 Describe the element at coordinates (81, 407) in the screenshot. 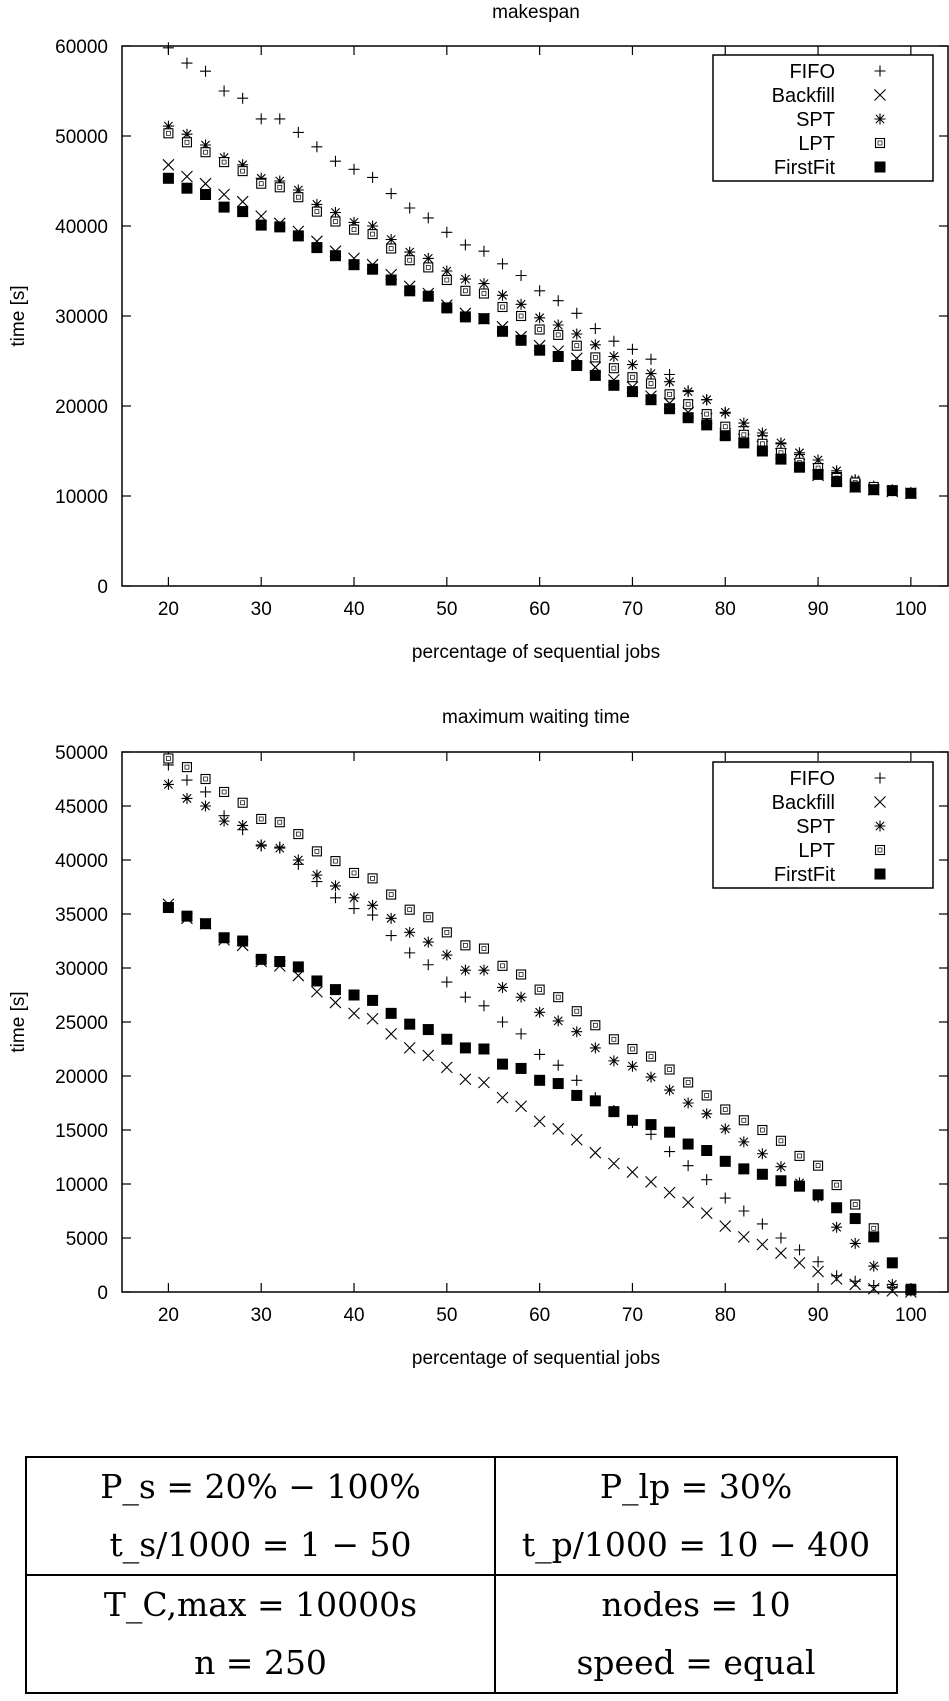

I see `y-tick-label: 20000` at that location.